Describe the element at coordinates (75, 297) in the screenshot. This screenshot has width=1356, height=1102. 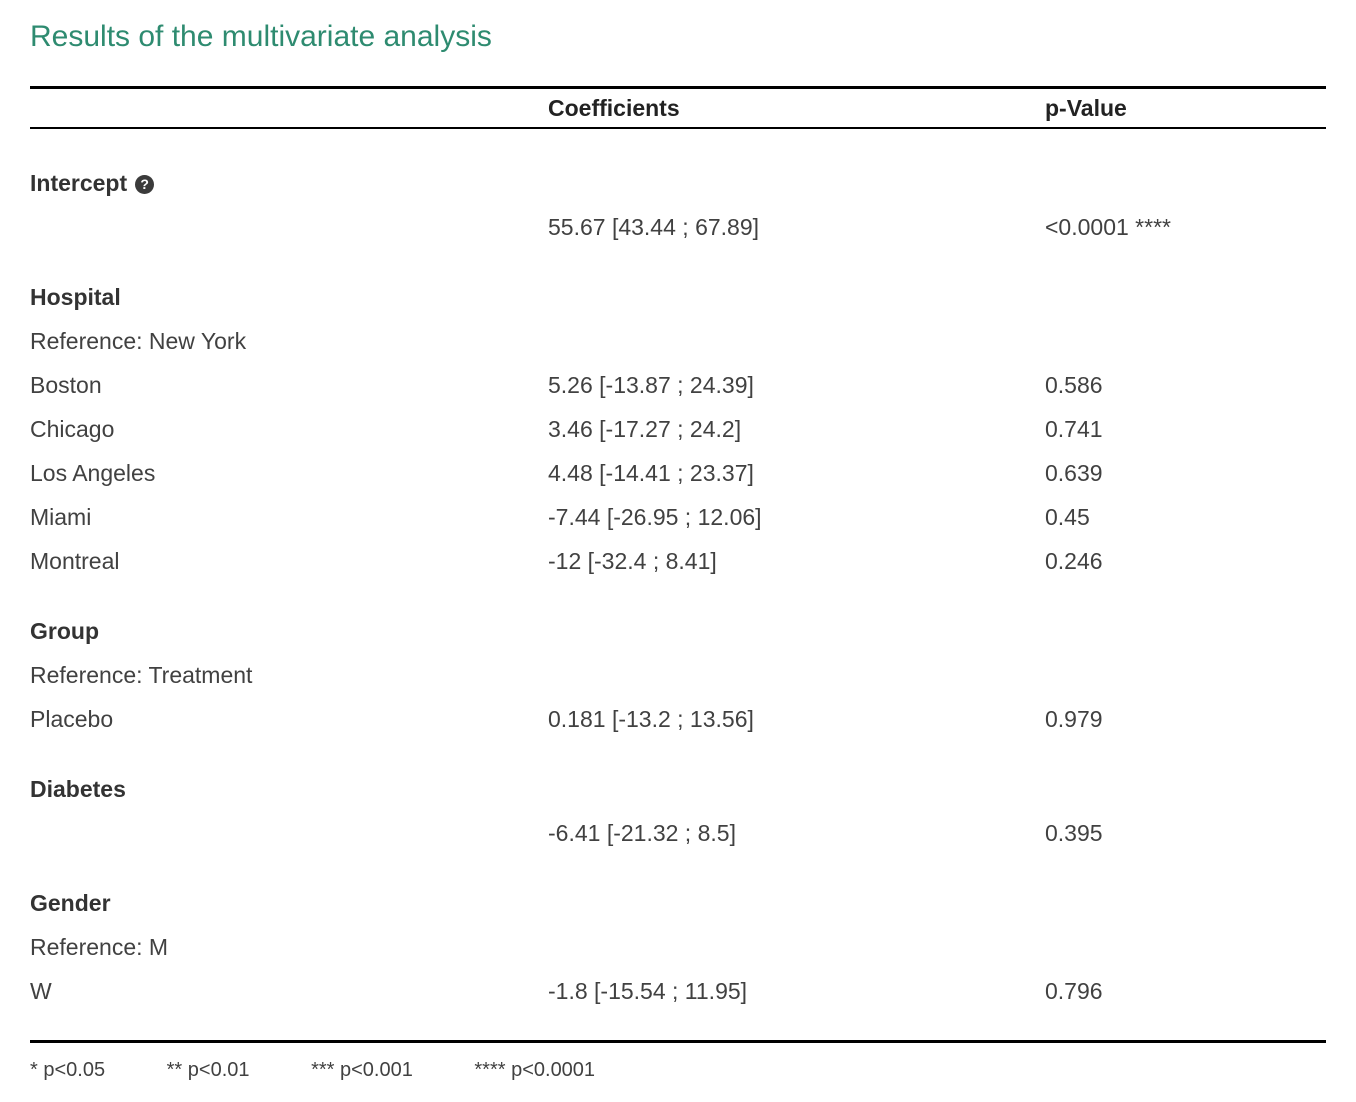
I see `section-title: Hospital` at that location.